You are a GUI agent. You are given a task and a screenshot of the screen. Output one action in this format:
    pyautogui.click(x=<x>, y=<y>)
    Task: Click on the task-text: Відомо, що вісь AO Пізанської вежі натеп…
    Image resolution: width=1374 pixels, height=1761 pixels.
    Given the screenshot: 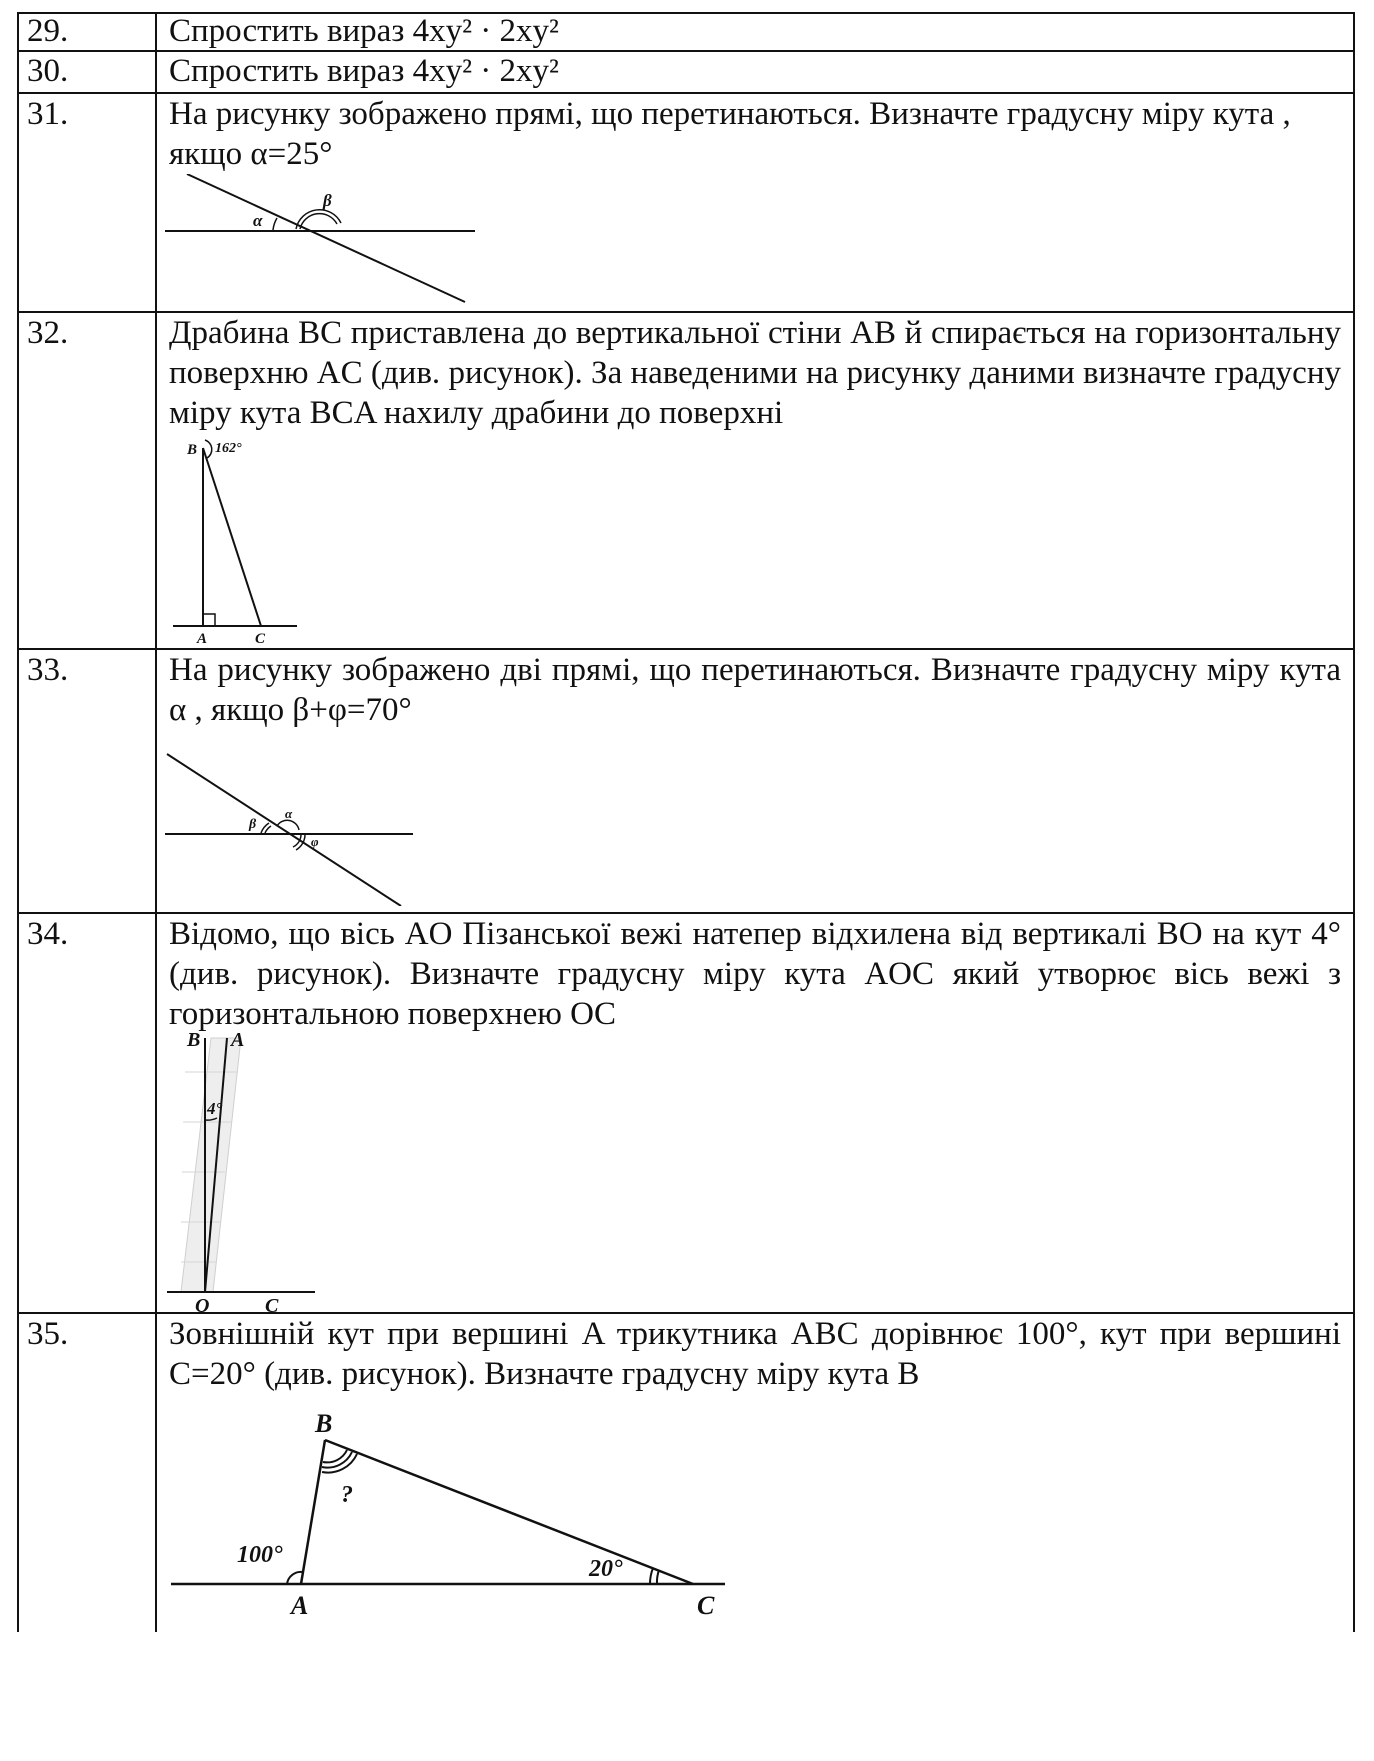 What is the action you would take?
    pyautogui.click(x=755, y=974)
    